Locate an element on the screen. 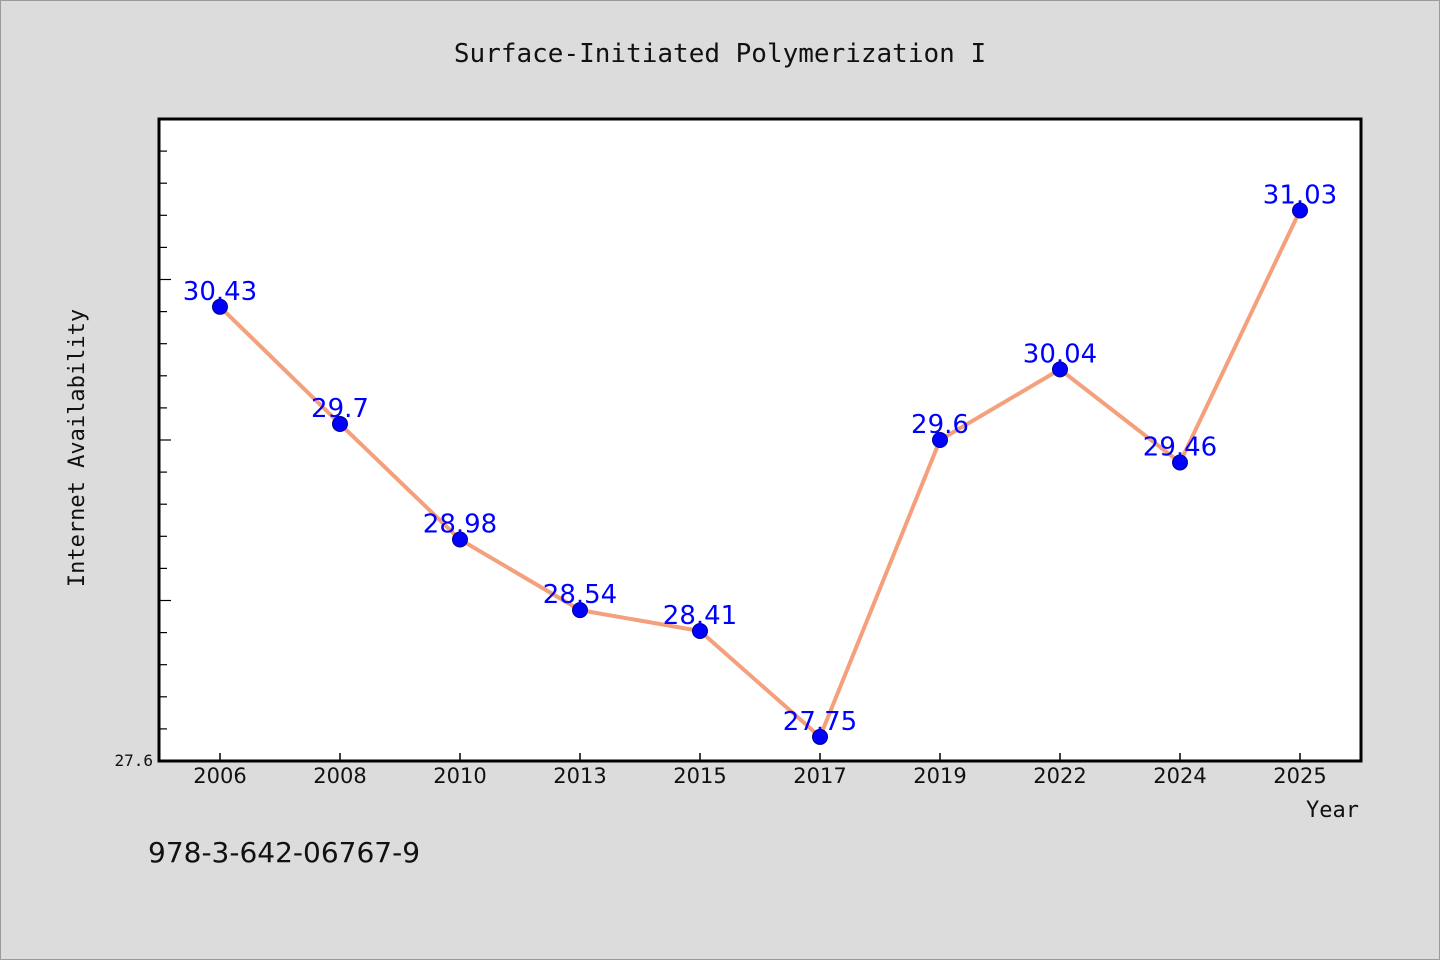 Image resolution: width=1440 pixels, height=960 pixels. data-label: 27.75 is located at coordinates (820, 722).